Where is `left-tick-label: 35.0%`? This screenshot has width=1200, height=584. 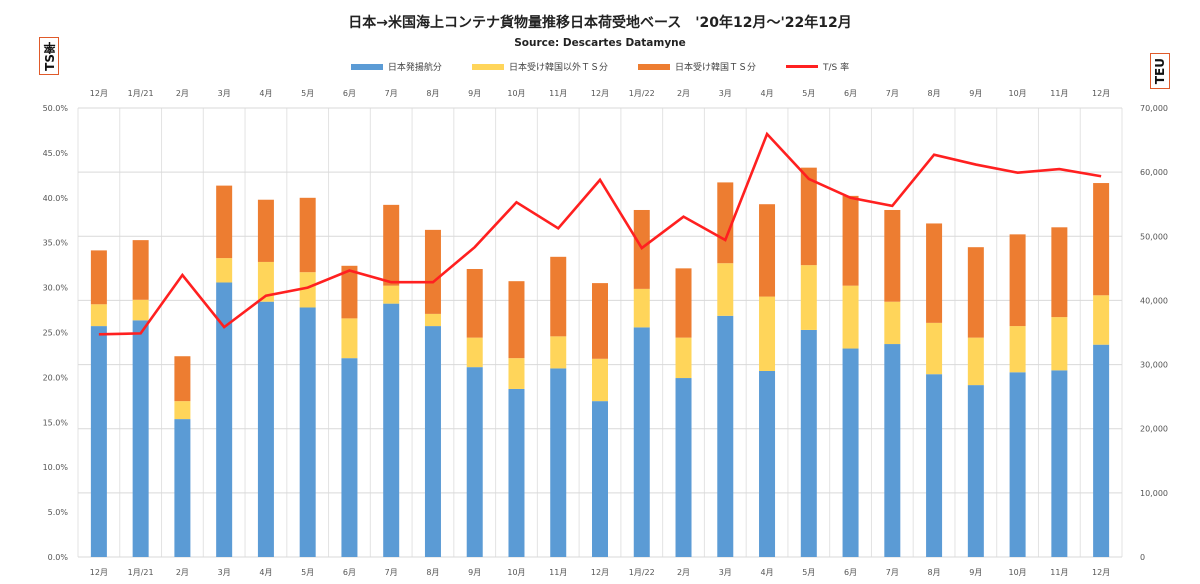 left-tick-label: 35.0% is located at coordinates (56, 243).